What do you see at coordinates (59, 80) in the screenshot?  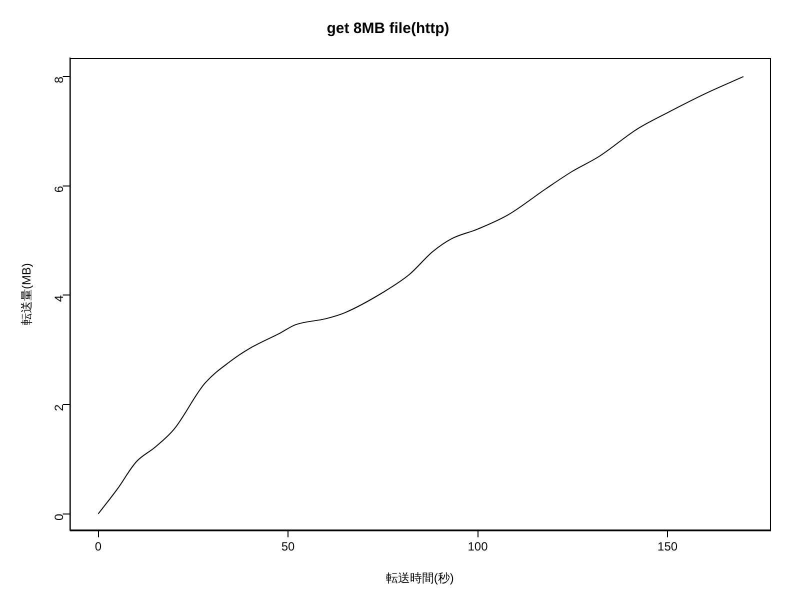 I see `y-tick-label: 8` at bounding box center [59, 80].